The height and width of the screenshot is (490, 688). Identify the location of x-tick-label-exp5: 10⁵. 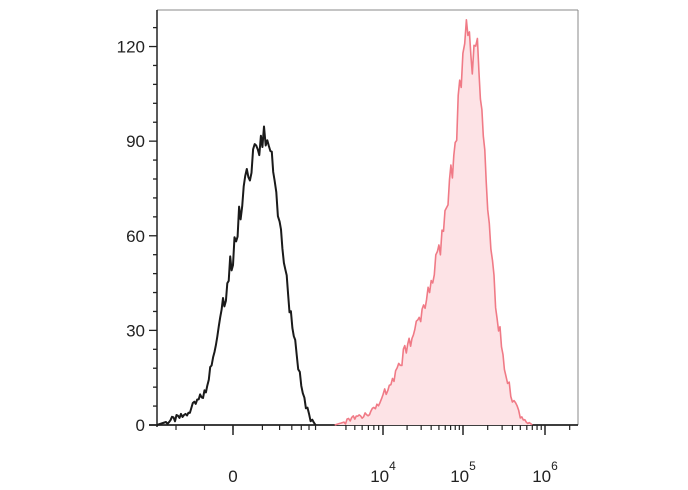
(463, 472).